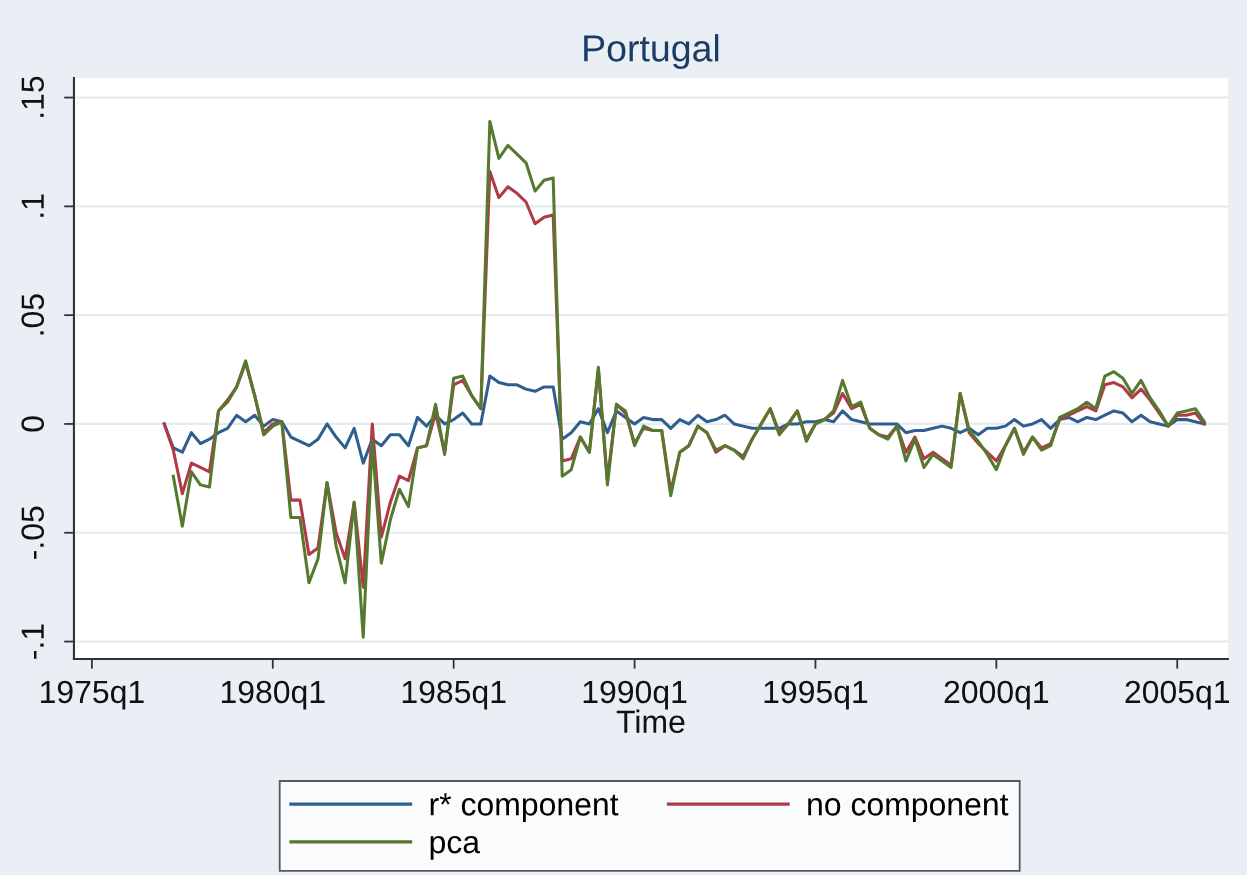  Describe the element at coordinates (273, 695) in the screenshot. I see `x-tick-label: 1980q1` at that location.